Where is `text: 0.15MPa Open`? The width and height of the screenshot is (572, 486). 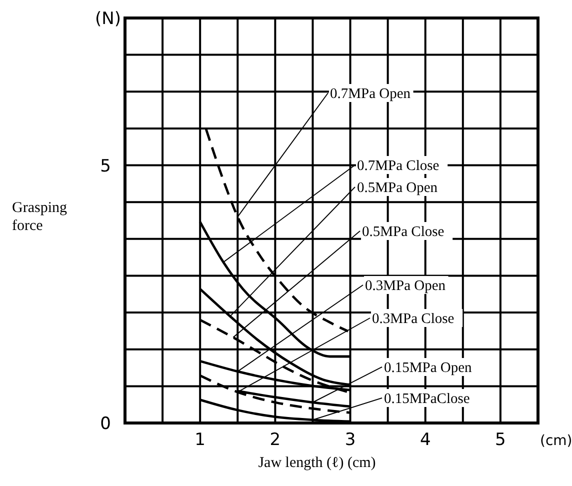
text: 0.15MPa Open is located at coordinates (428, 368).